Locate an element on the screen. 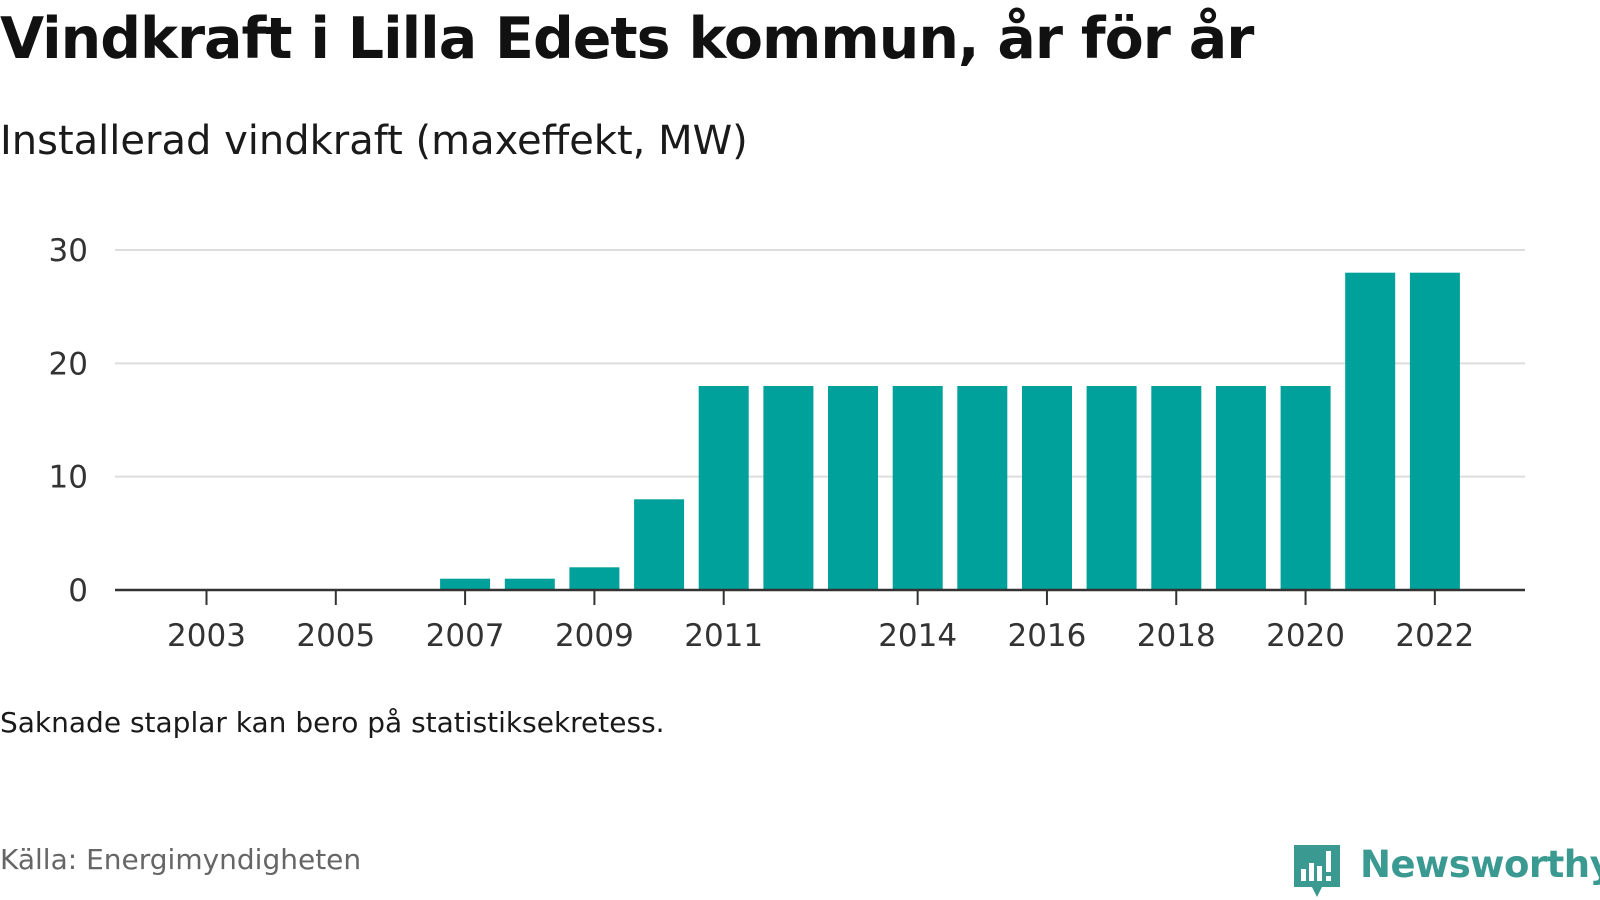 The width and height of the screenshot is (1600, 900). x-tick-label: 2009 is located at coordinates (594, 636).